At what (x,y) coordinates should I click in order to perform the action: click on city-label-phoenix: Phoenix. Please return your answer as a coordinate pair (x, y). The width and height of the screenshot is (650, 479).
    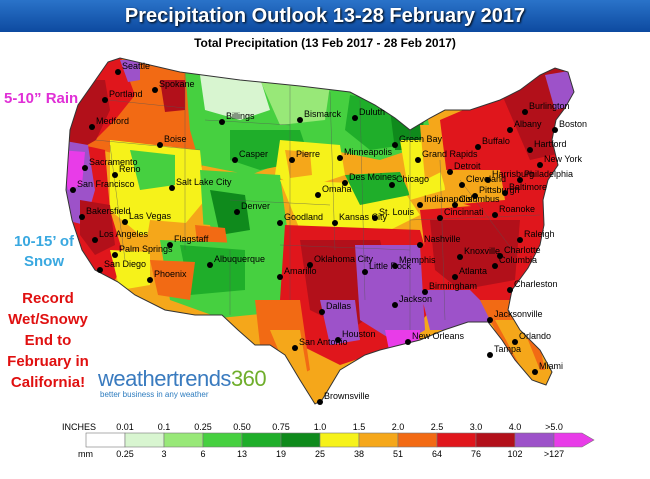
    Looking at the image, I should click on (170, 274).